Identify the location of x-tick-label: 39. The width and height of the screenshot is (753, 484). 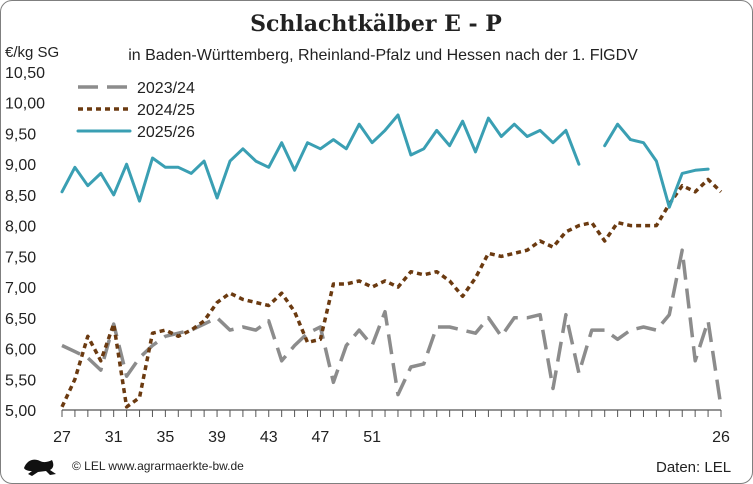
(217, 437).